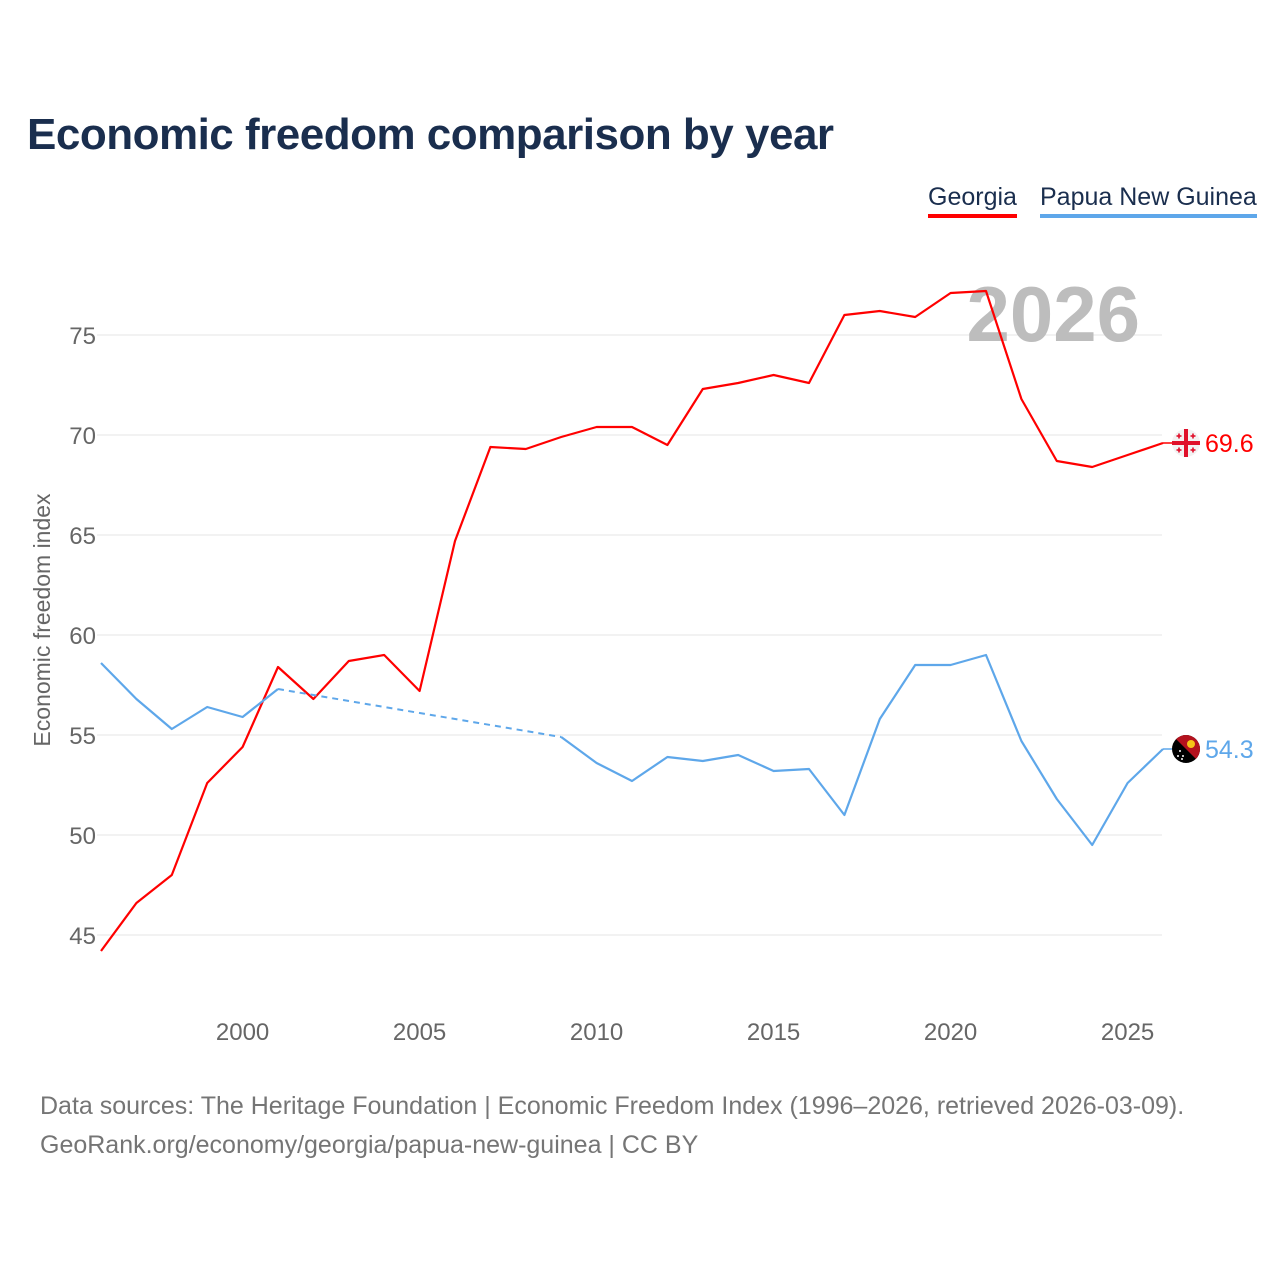 Image resolution: width=1280 pixels, height=1280 pixels. Describe the element at coordinates (1229, 444) in the screenshot. I see `end-value-label-georgia: 69.6` at that location.